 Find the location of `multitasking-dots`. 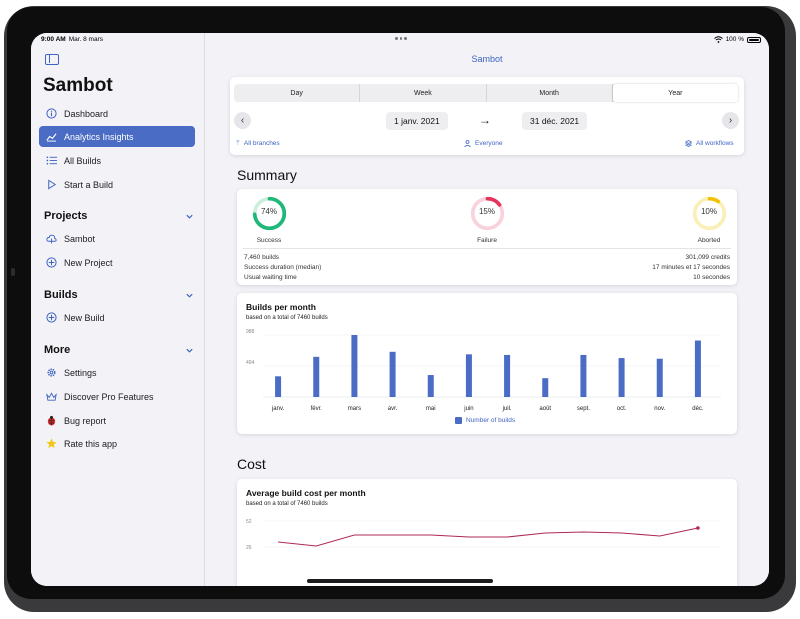

multitasking-dots is located at coordinates (401, 39).